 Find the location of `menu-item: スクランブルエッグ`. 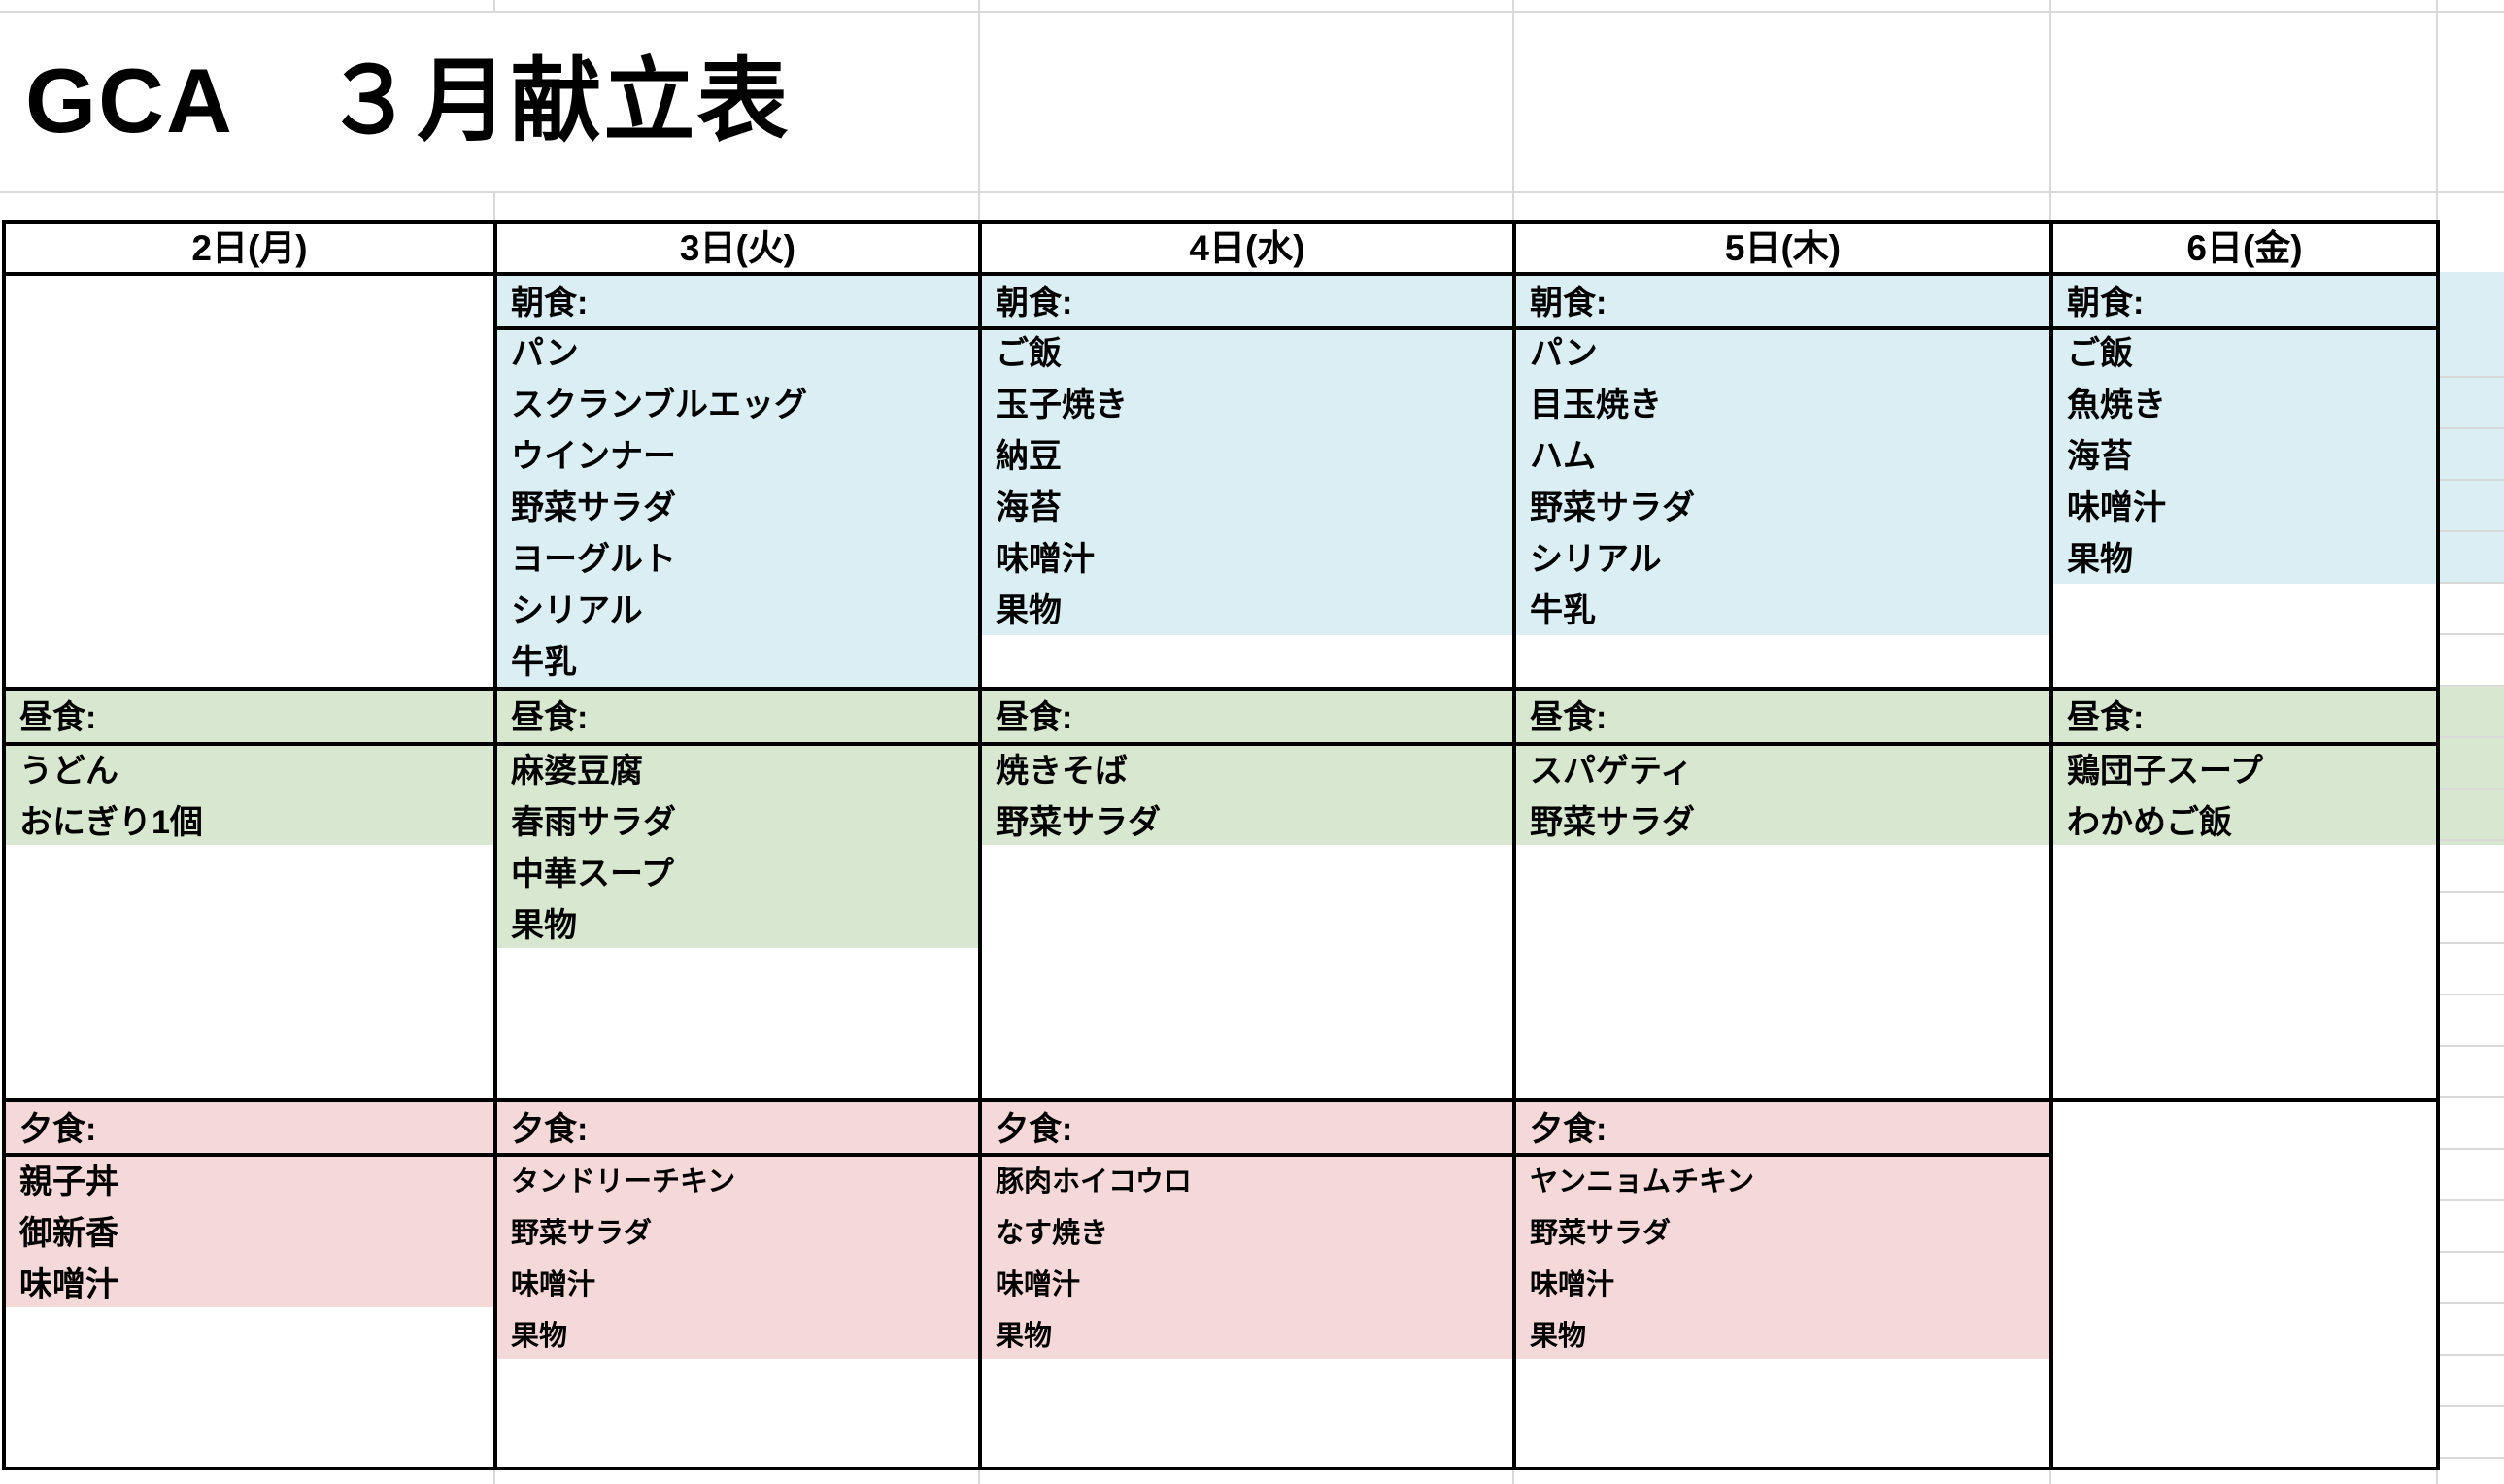

menu-item: スクランブルエッグ is located at coordinates (659, 405).